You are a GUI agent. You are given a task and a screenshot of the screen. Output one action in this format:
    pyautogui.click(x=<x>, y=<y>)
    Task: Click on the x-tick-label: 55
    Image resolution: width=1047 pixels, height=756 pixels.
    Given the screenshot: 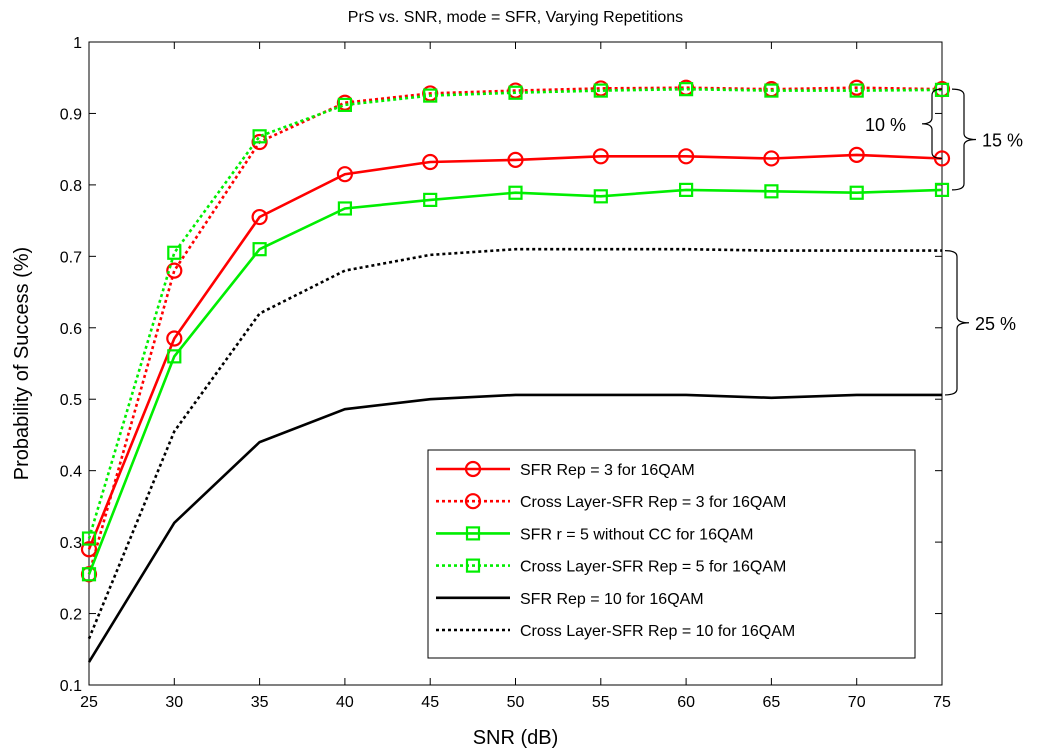 What is the action you would take?
    pyautogui.click(x=601, y=702)
    